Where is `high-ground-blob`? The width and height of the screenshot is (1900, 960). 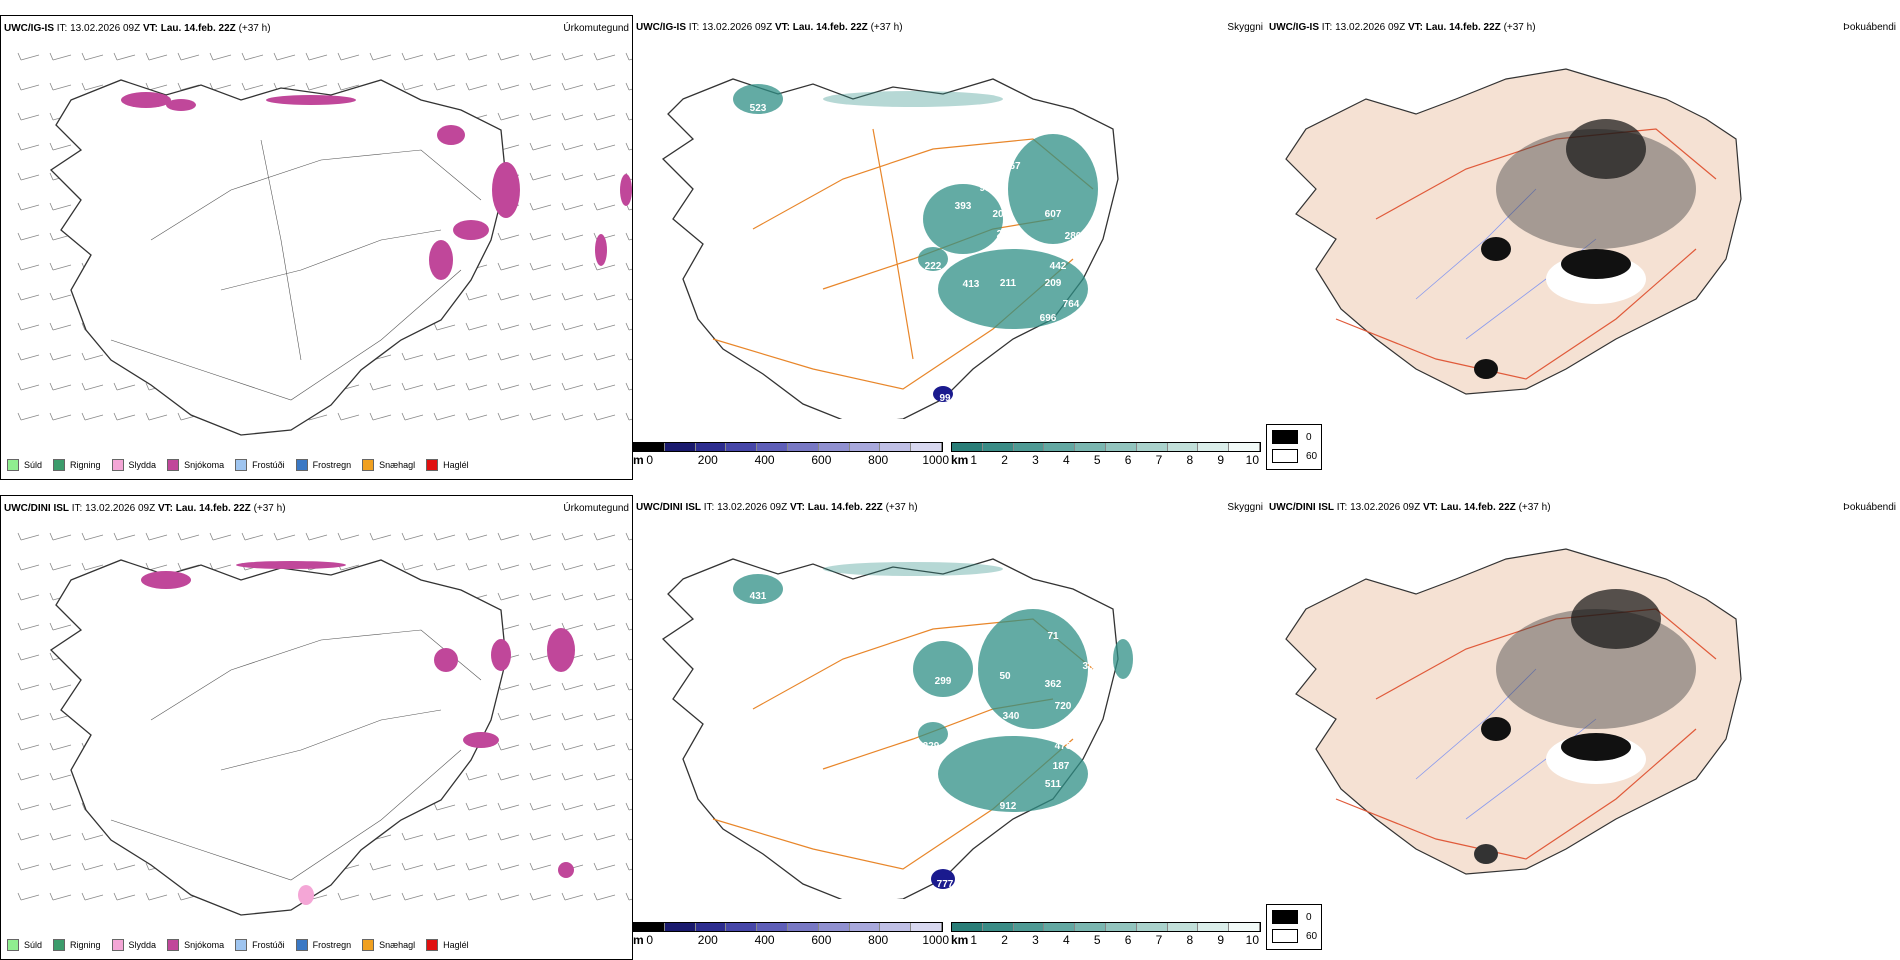 high-ground-blob is located at coordinates (943, 394).